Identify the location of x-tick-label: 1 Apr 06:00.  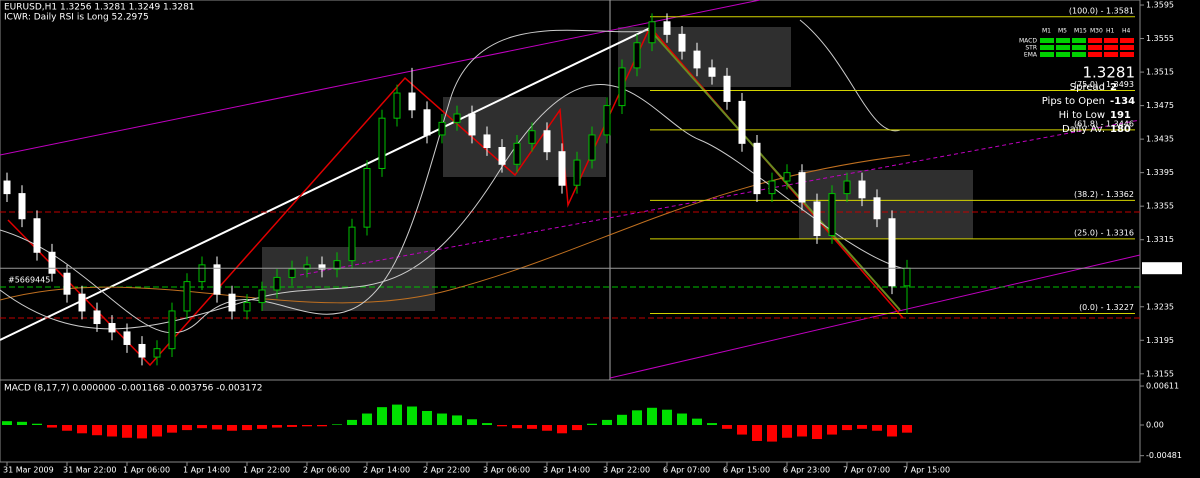
(146, 470).